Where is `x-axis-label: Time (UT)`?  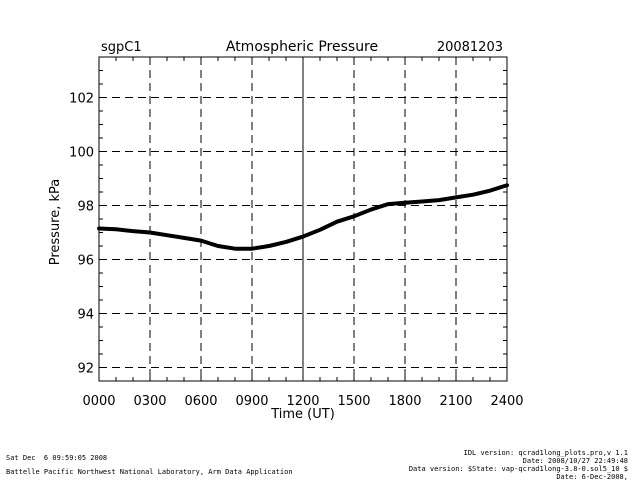
x-axis-label: Time (UT) is located at coordinates (302, 414).